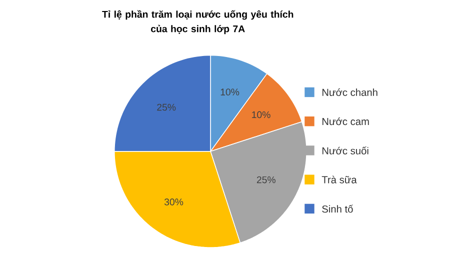 The image size is (458, 257). What do you see at coordinates (345, 121) in the screenshot?
I see `legend-label: Nước cam` at bounding box center [345, 121].